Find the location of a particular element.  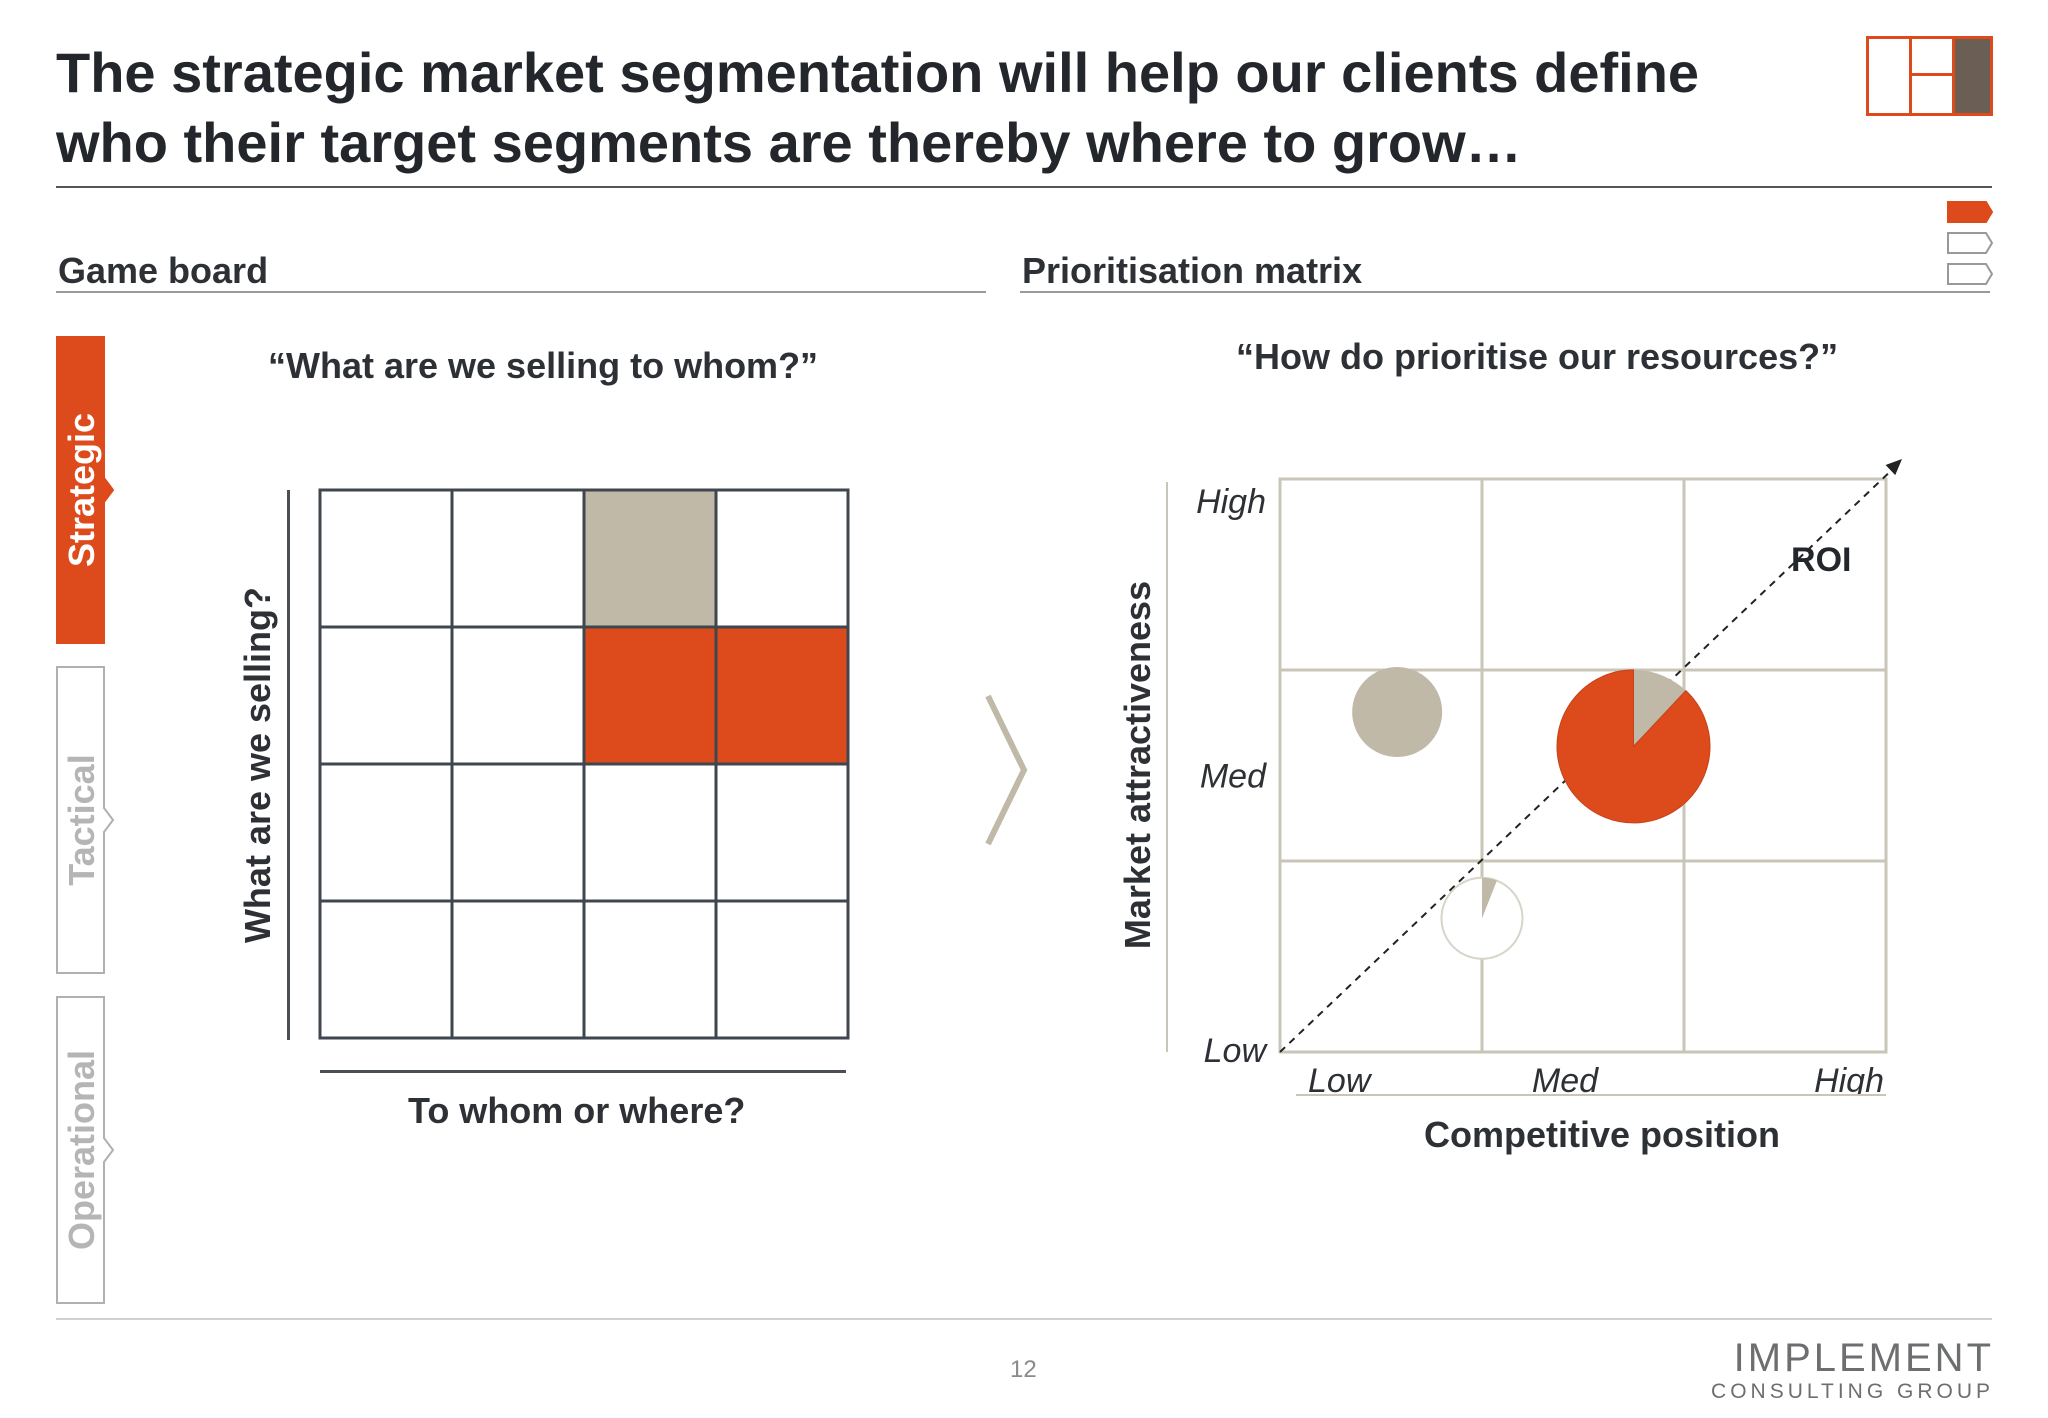

prioritisation-matrix-question: “How do prioritise our resources?” is located at coordinates (1537, 356).